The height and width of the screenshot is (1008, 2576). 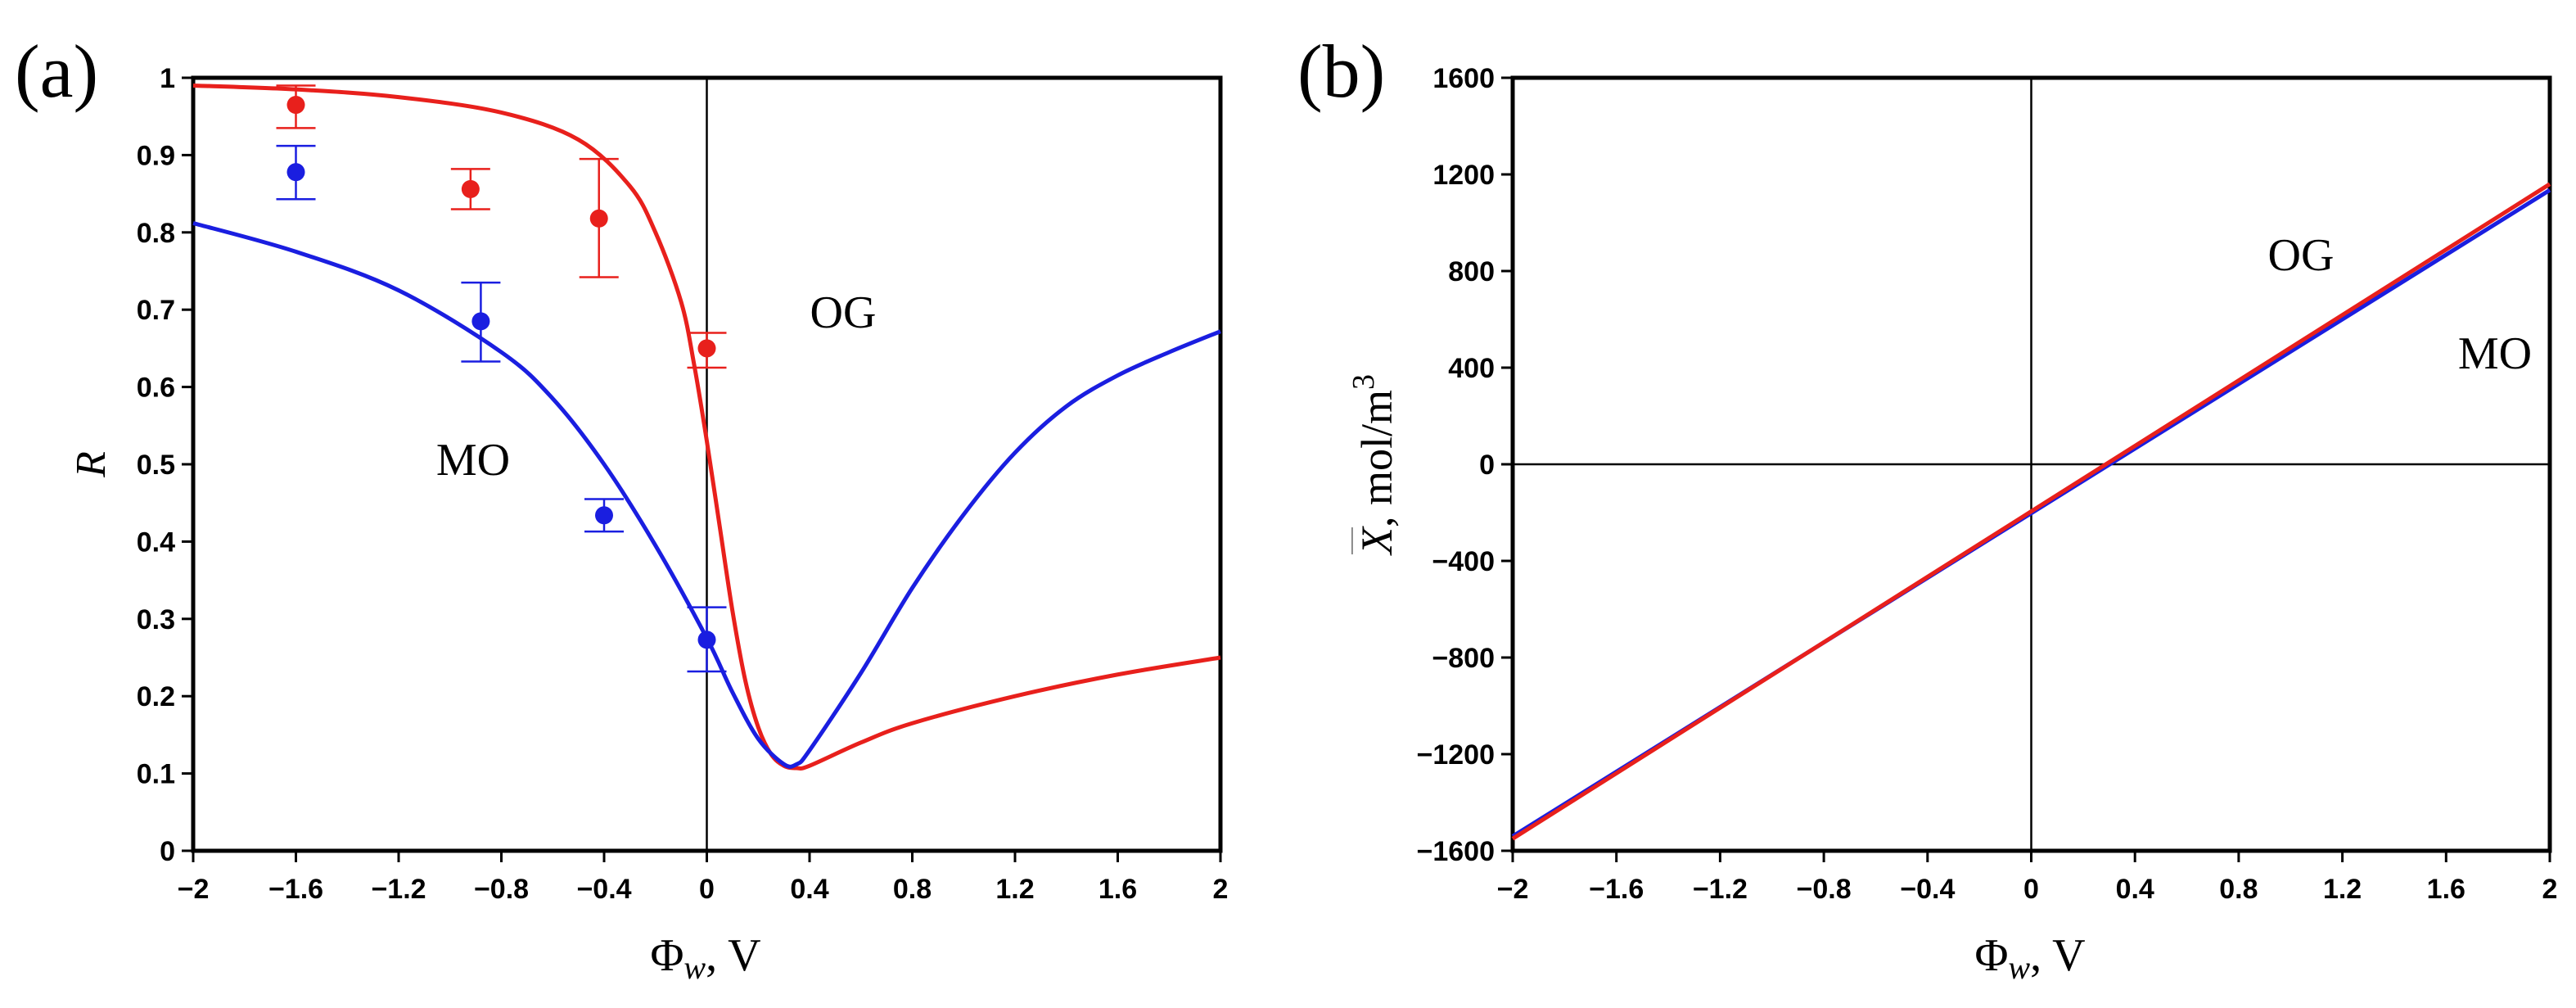 I want to click on y-tick-label: −800, so click(x=1463, y=659).